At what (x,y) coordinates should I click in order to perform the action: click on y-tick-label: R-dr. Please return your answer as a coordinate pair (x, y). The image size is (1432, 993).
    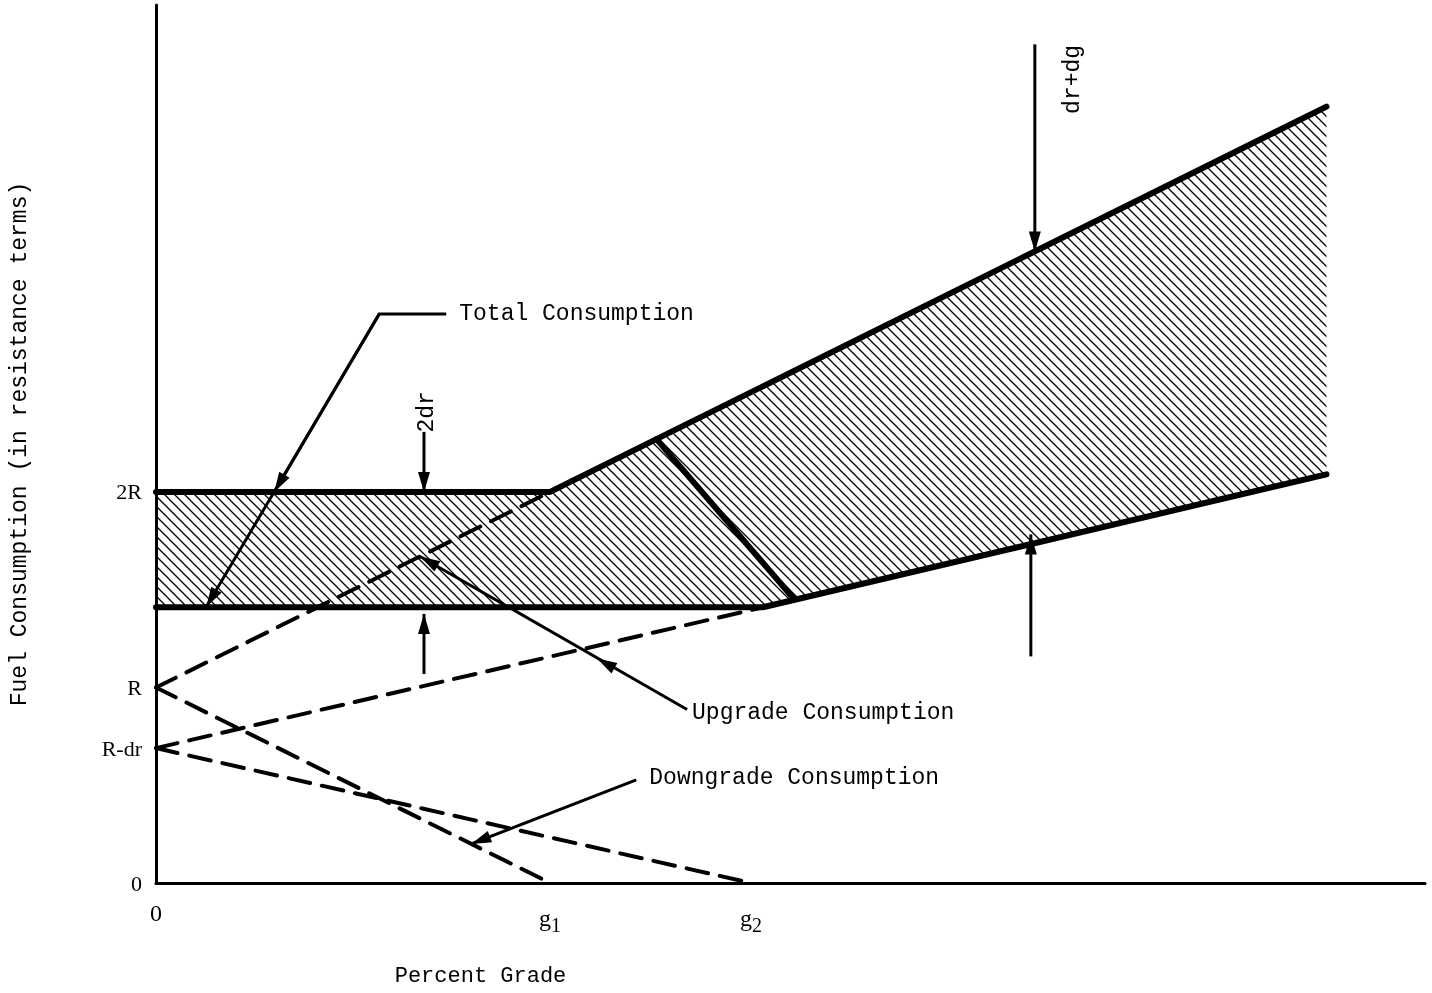
    Looking at the image, I should click on (122, 748).